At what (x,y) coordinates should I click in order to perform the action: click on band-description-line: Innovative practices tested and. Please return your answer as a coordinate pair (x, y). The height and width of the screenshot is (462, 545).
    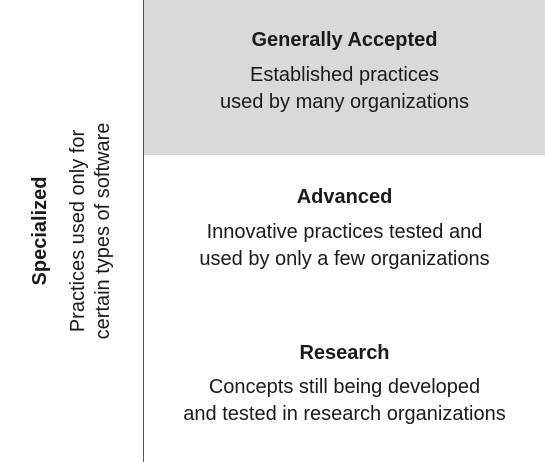
    Looking at the image, I should click on (344, 232).